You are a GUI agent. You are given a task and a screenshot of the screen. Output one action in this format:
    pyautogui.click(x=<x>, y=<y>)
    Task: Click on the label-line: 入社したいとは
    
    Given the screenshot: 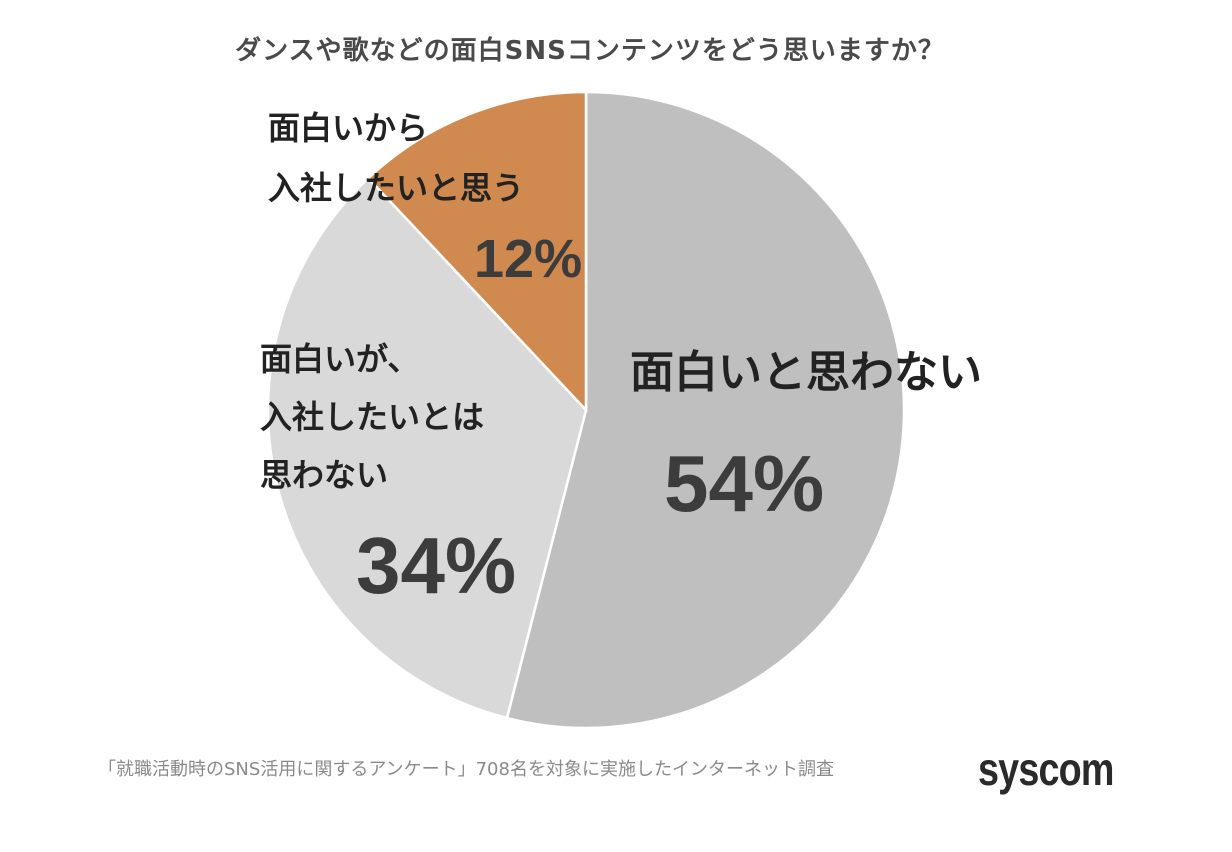 What is the action you would take?
    pyautogui.click(x=372, y=417)
    